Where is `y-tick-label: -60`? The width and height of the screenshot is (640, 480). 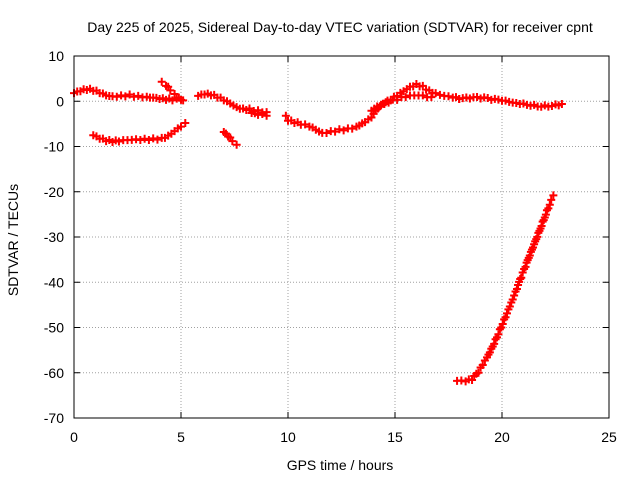
y-tick-label: -60 is located at coordinates (54, 373).